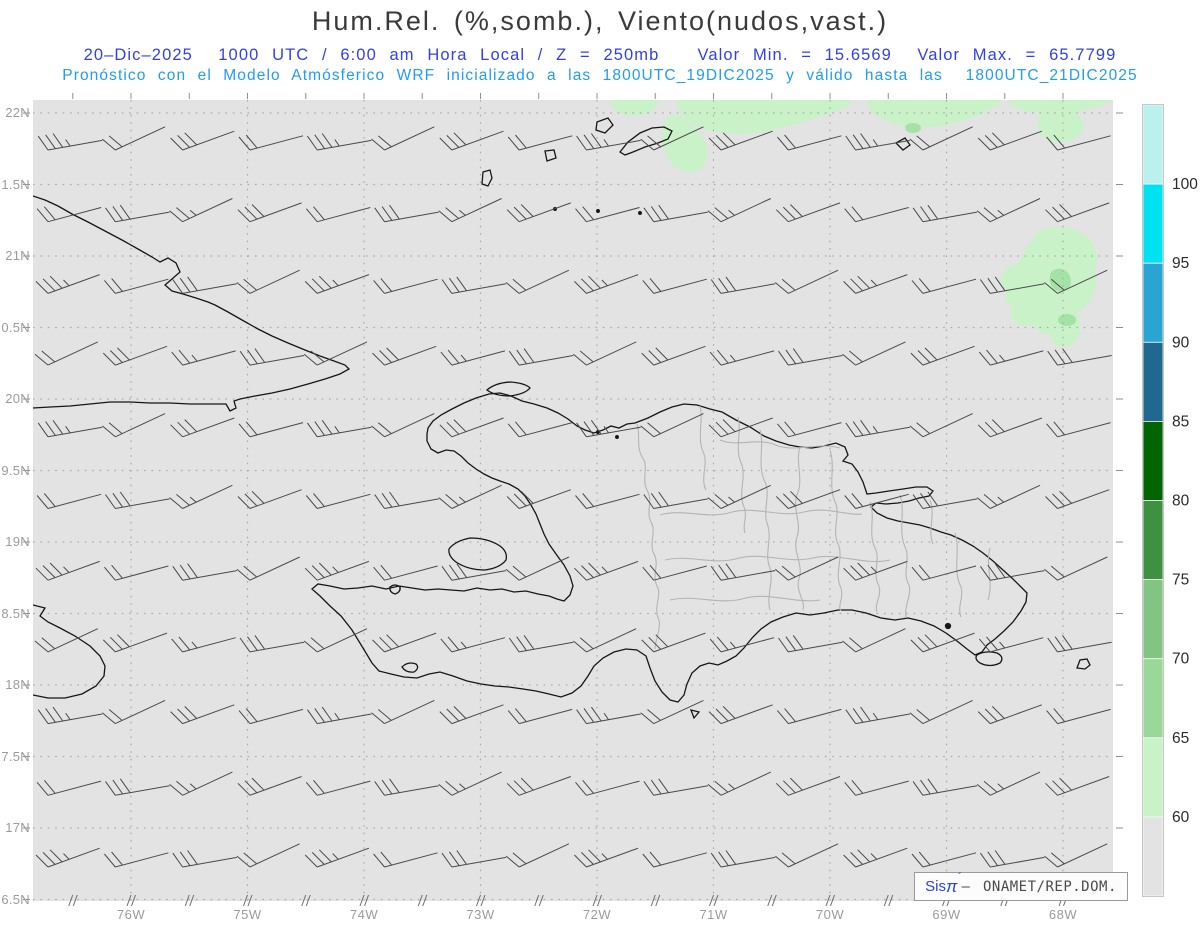 The height and width of the screenshot is (927, 1200). What do you see at coordinates (713, 914) in the screenshot?
I see `lon-label: 71W` at bounding box center [713, 914].